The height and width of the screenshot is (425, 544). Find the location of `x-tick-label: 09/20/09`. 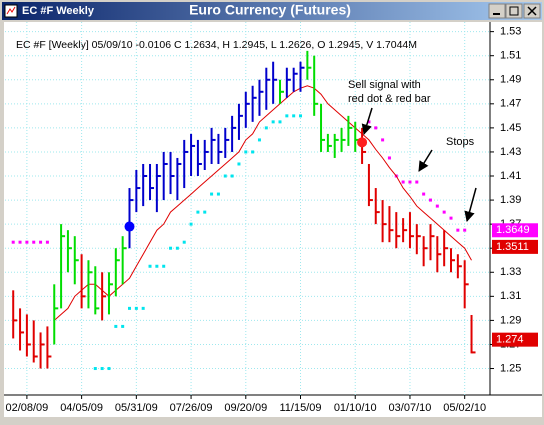

x-tick-label: 09/20/09 is located at coordinates (245, 408).